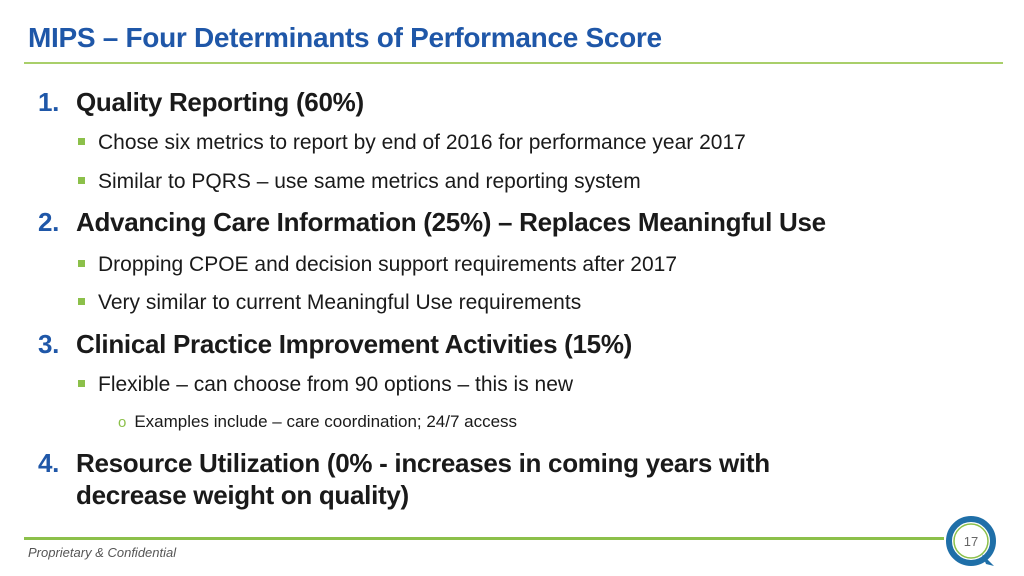 This screenshot has width=1024, height=576. What do you see at coordinates (49, 102) in the screenshot?
I see `item-1-number: 1.` at bounding box center [49, 102].